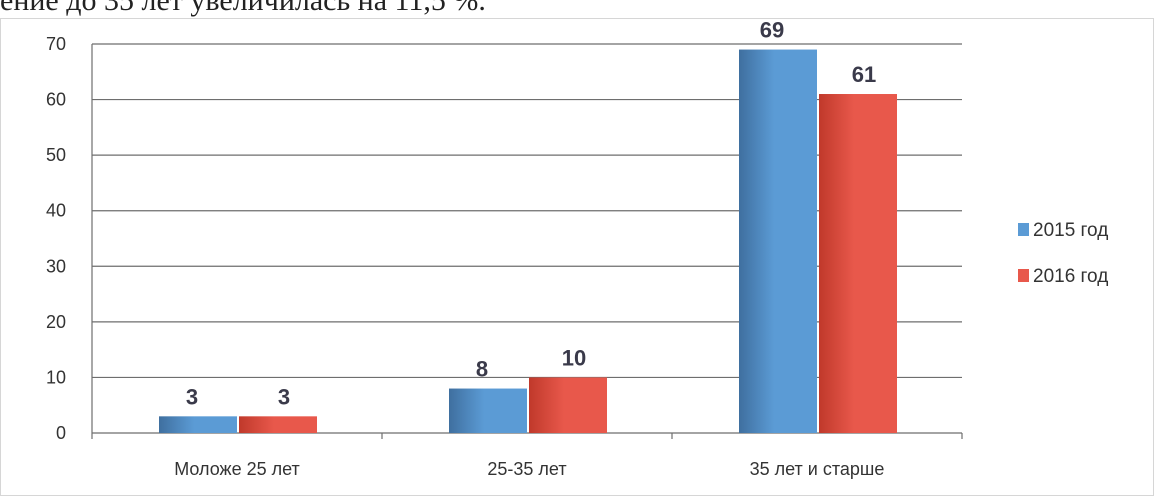 Image resolution: width=1156 pixels, height=498 pixels. Describe the element at coordinates (56, 266) in the screenshot. I see `y-tick-label-30: 30` at that location.